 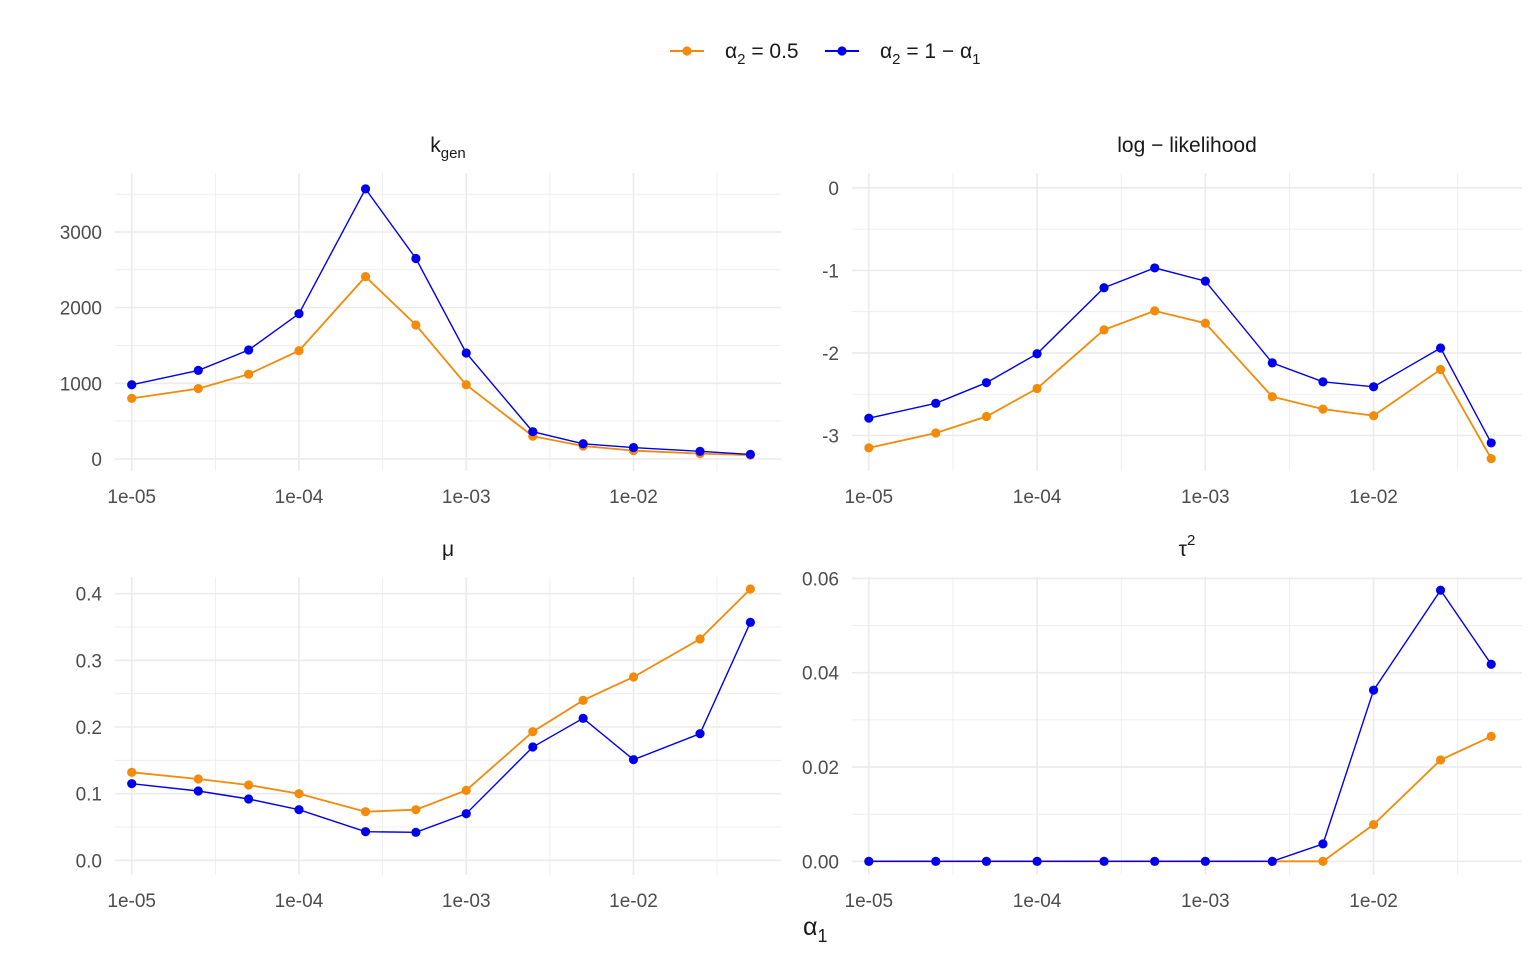 What do you see at coordinates (820, 674) in the screenshot?
I see `y-tick-label: 0.04` at bounding box center [820, 674].